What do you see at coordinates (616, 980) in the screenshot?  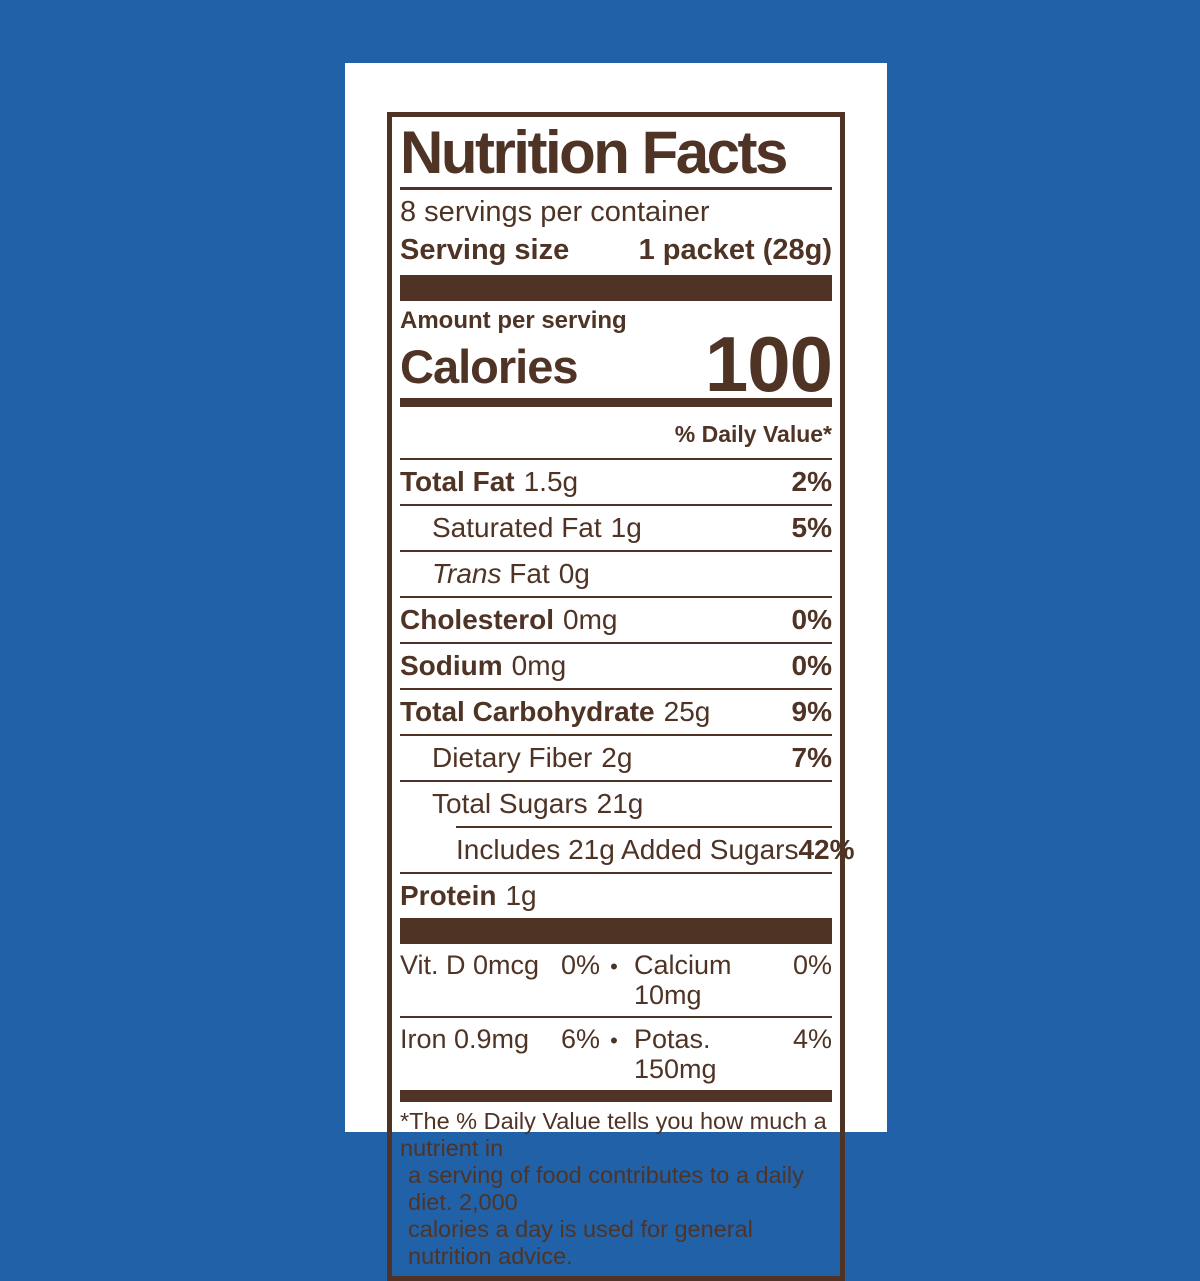 I see `micronutrient-row-vitd-calcium: Vit. D 0mcg 0% • Calcium 10mg 0%` at bounding box center [616, 980].